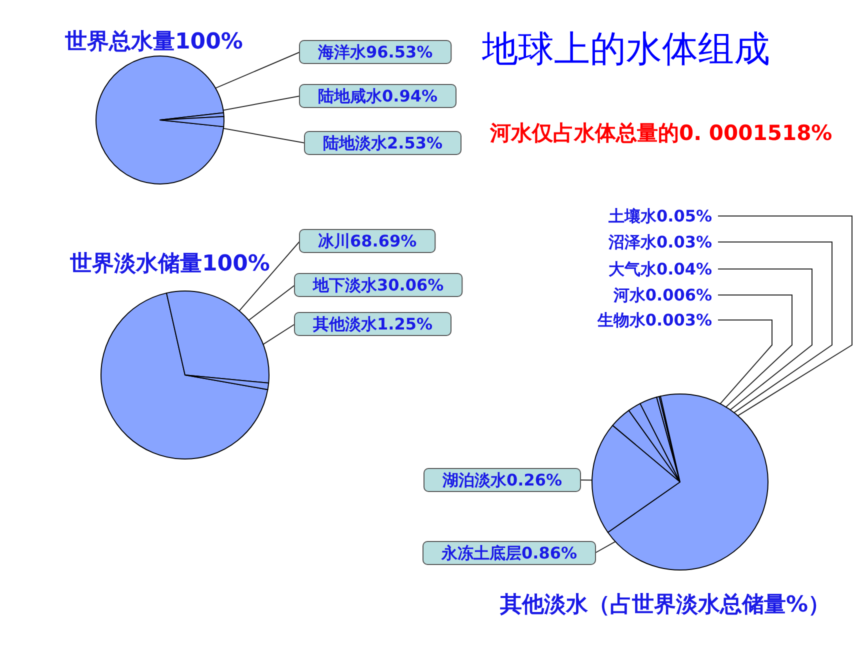 The image size is (860, 645). Describe the element at coordinates (378, 285) in the screenshot. I see `slice-label: 地下淡水30.06%` at that location.